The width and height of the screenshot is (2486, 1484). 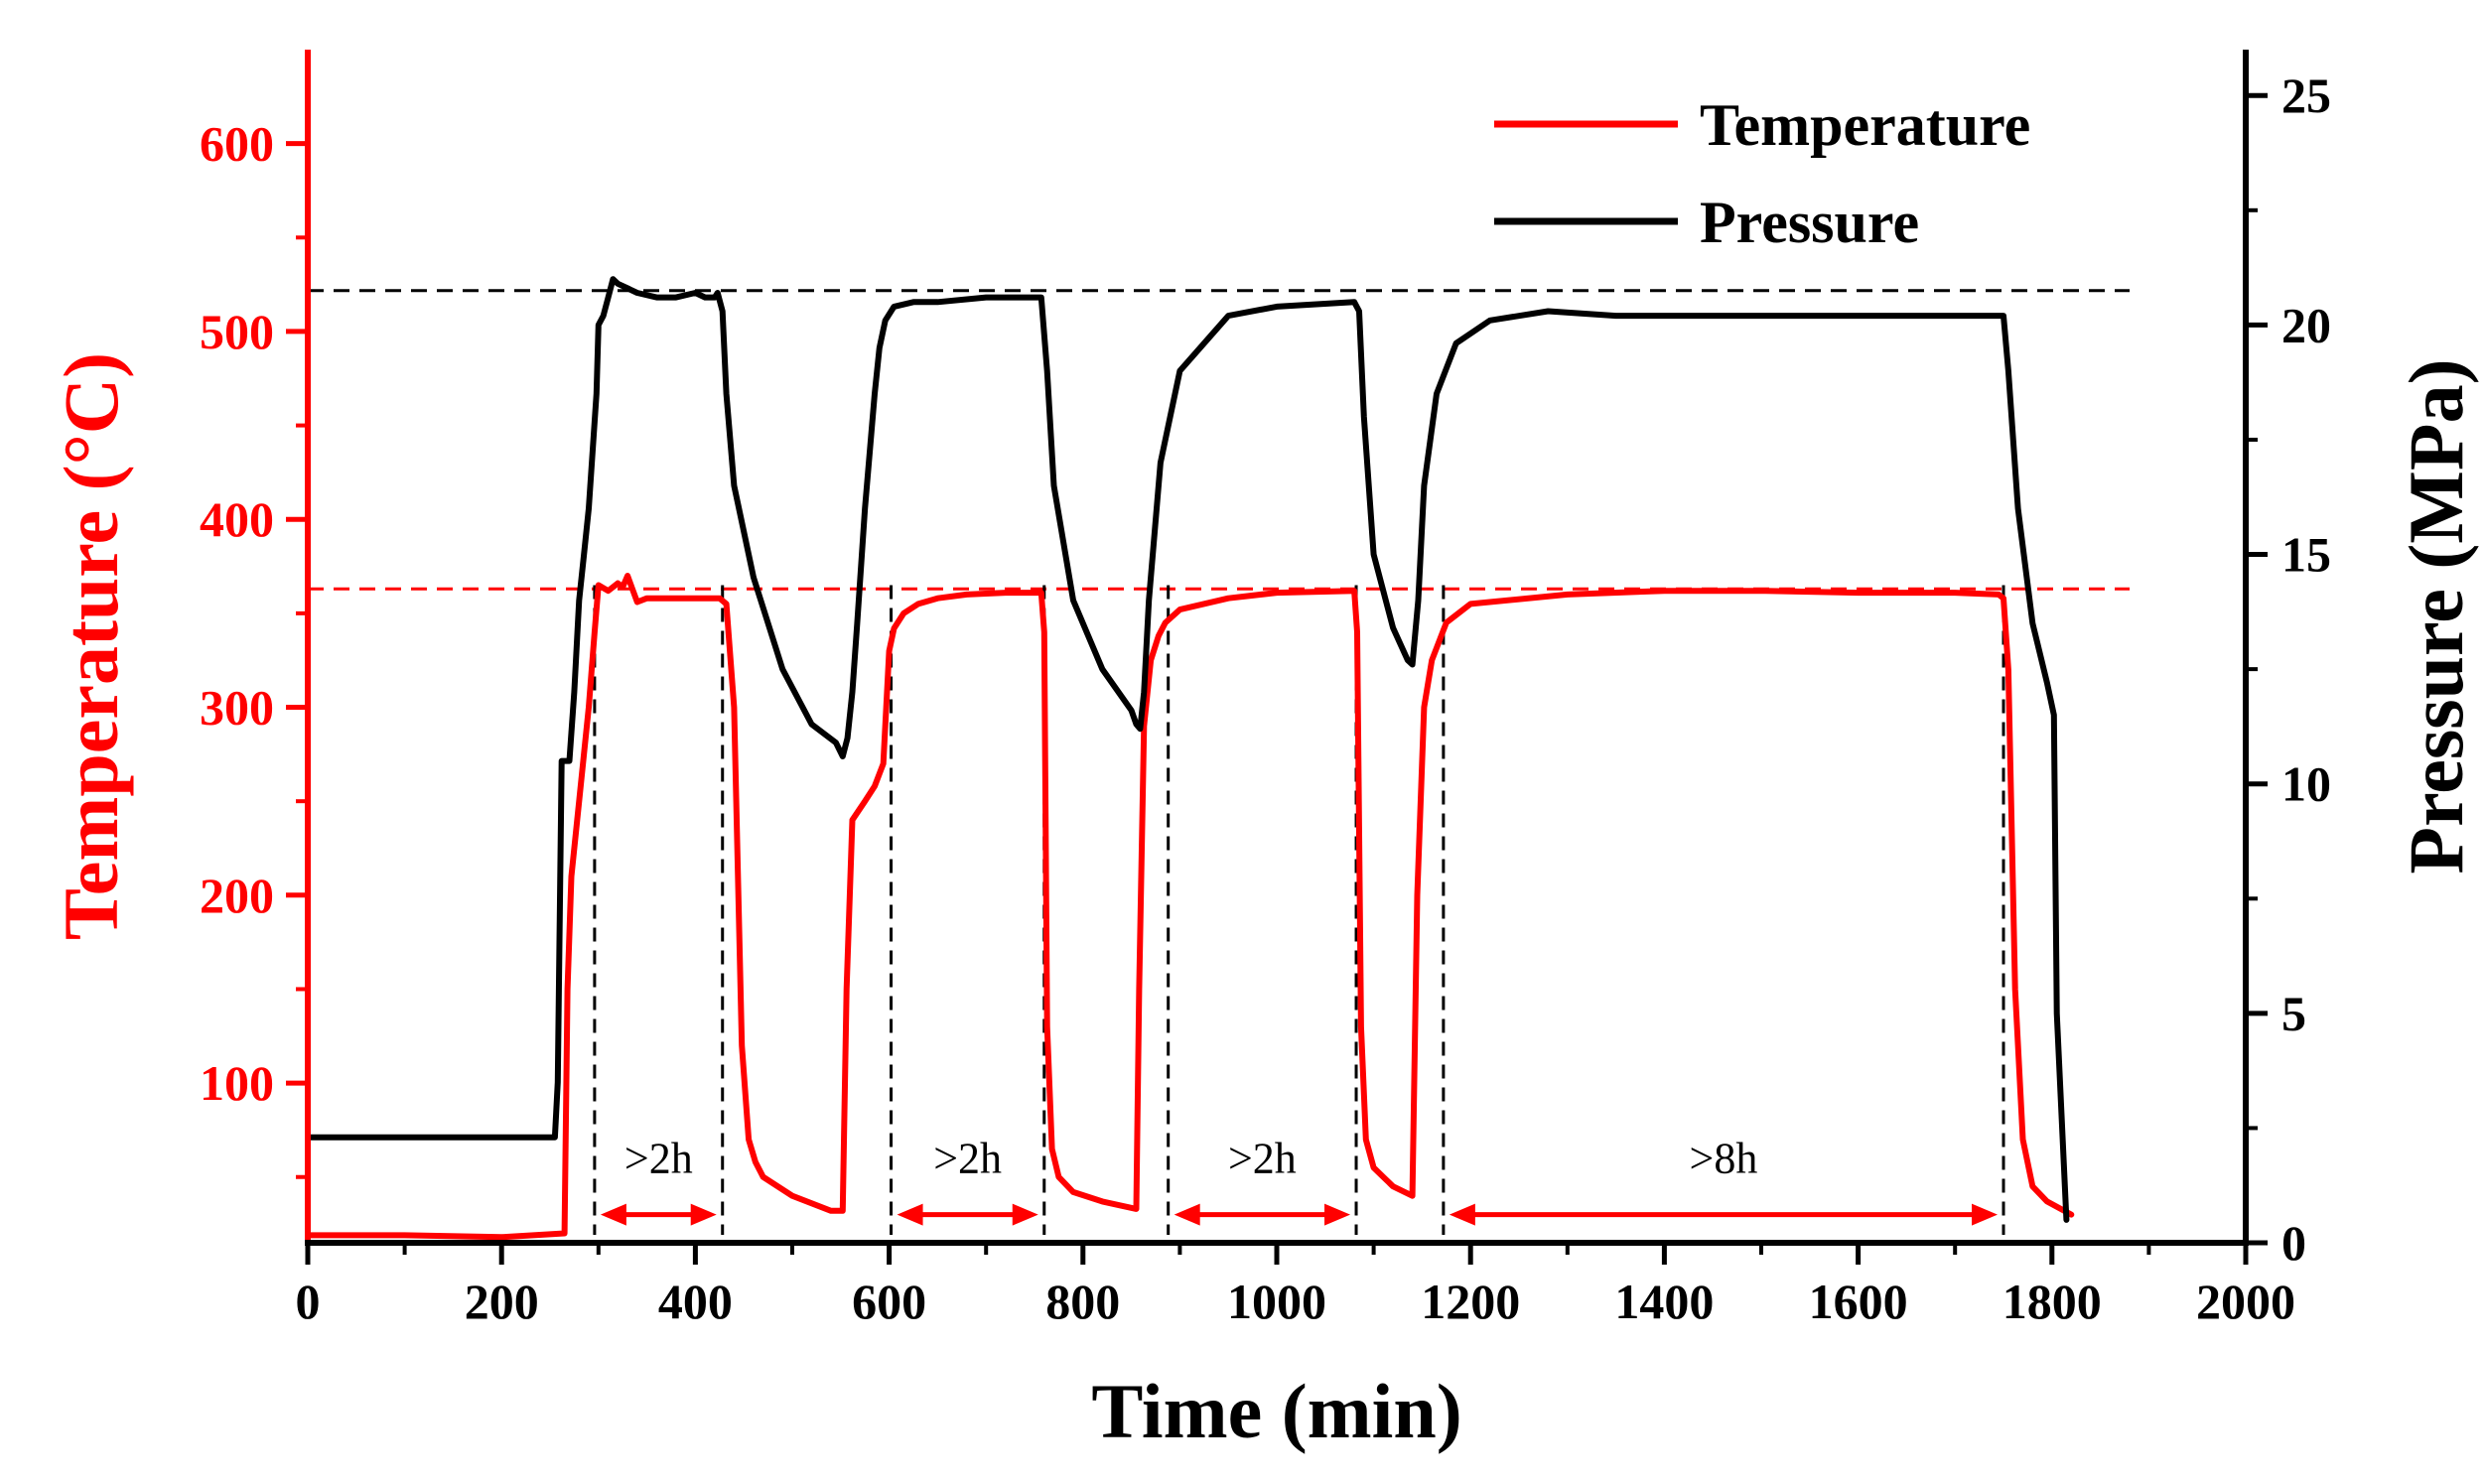 I want to click on y-left-tick-label: 400, so click(x=237, y=519).